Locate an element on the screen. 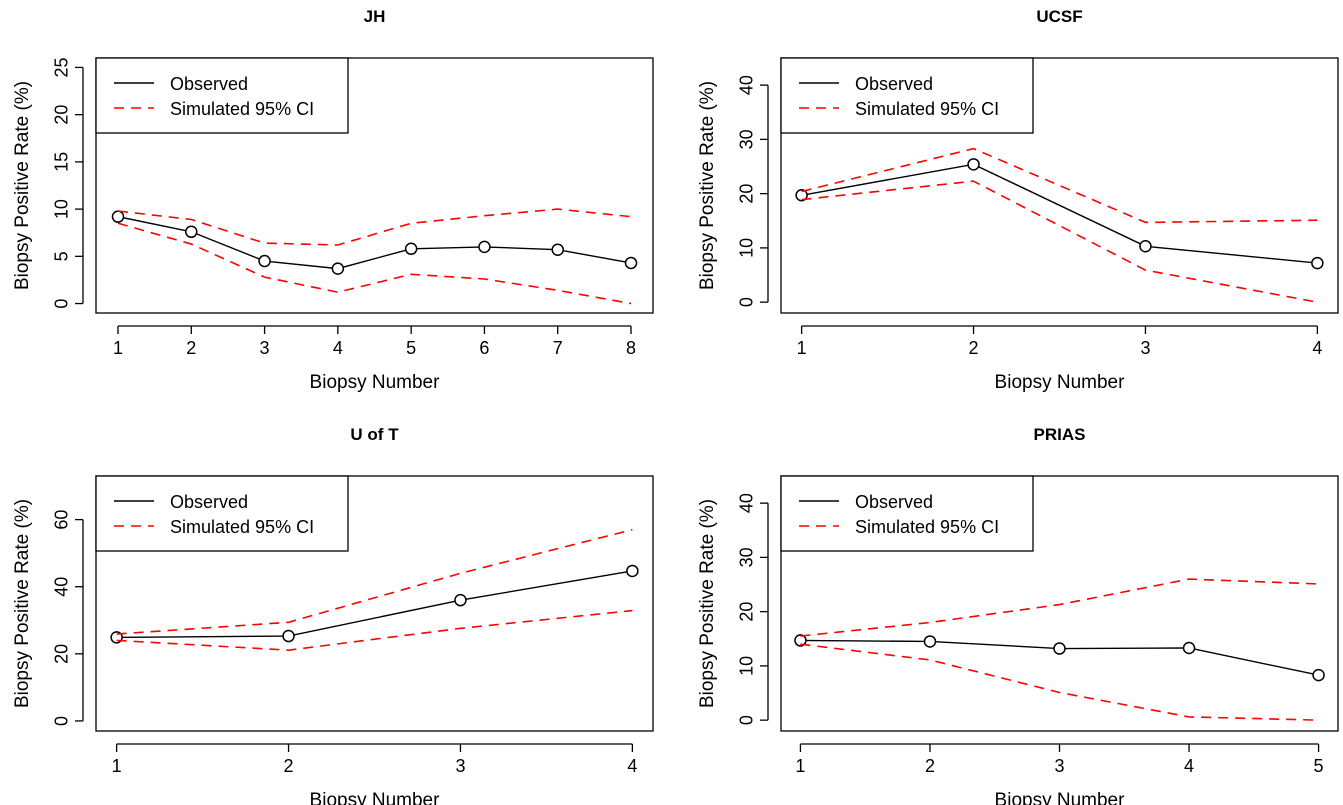  x-tick-label: 7 is located at coordinates (558, 348).